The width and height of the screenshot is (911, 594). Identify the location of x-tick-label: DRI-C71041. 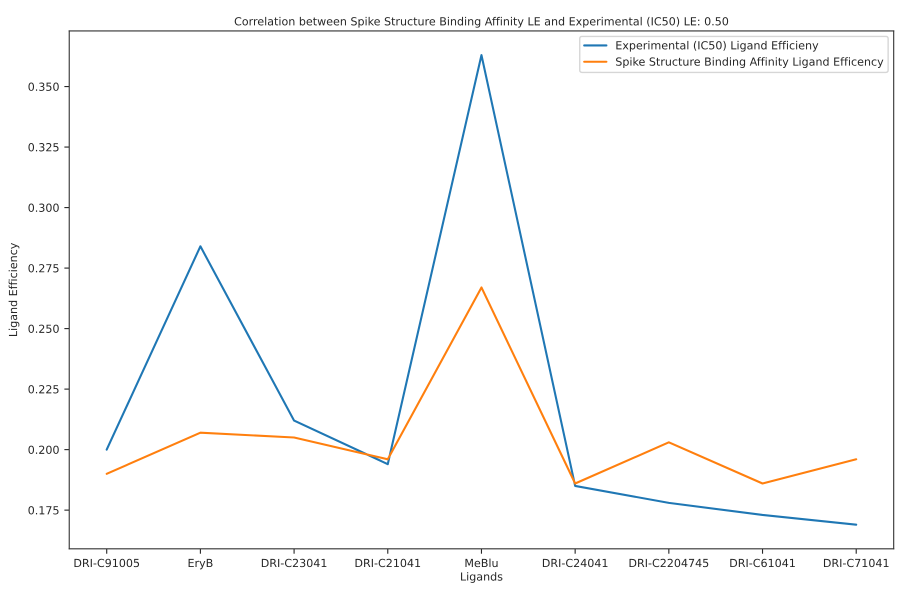
(856, 563).